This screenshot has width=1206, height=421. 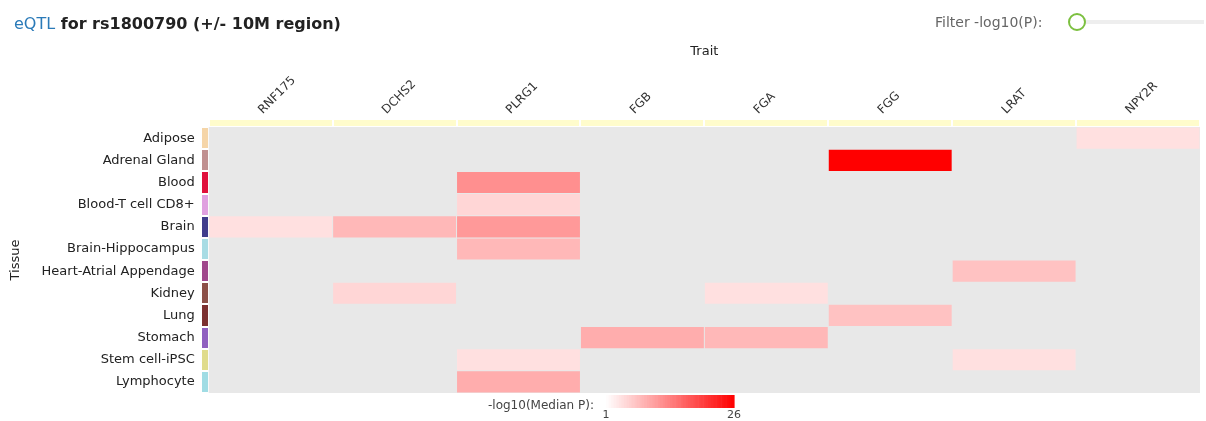 I want to click on y-tick-label: Adrenal Gland, so click(x=148, y=159).